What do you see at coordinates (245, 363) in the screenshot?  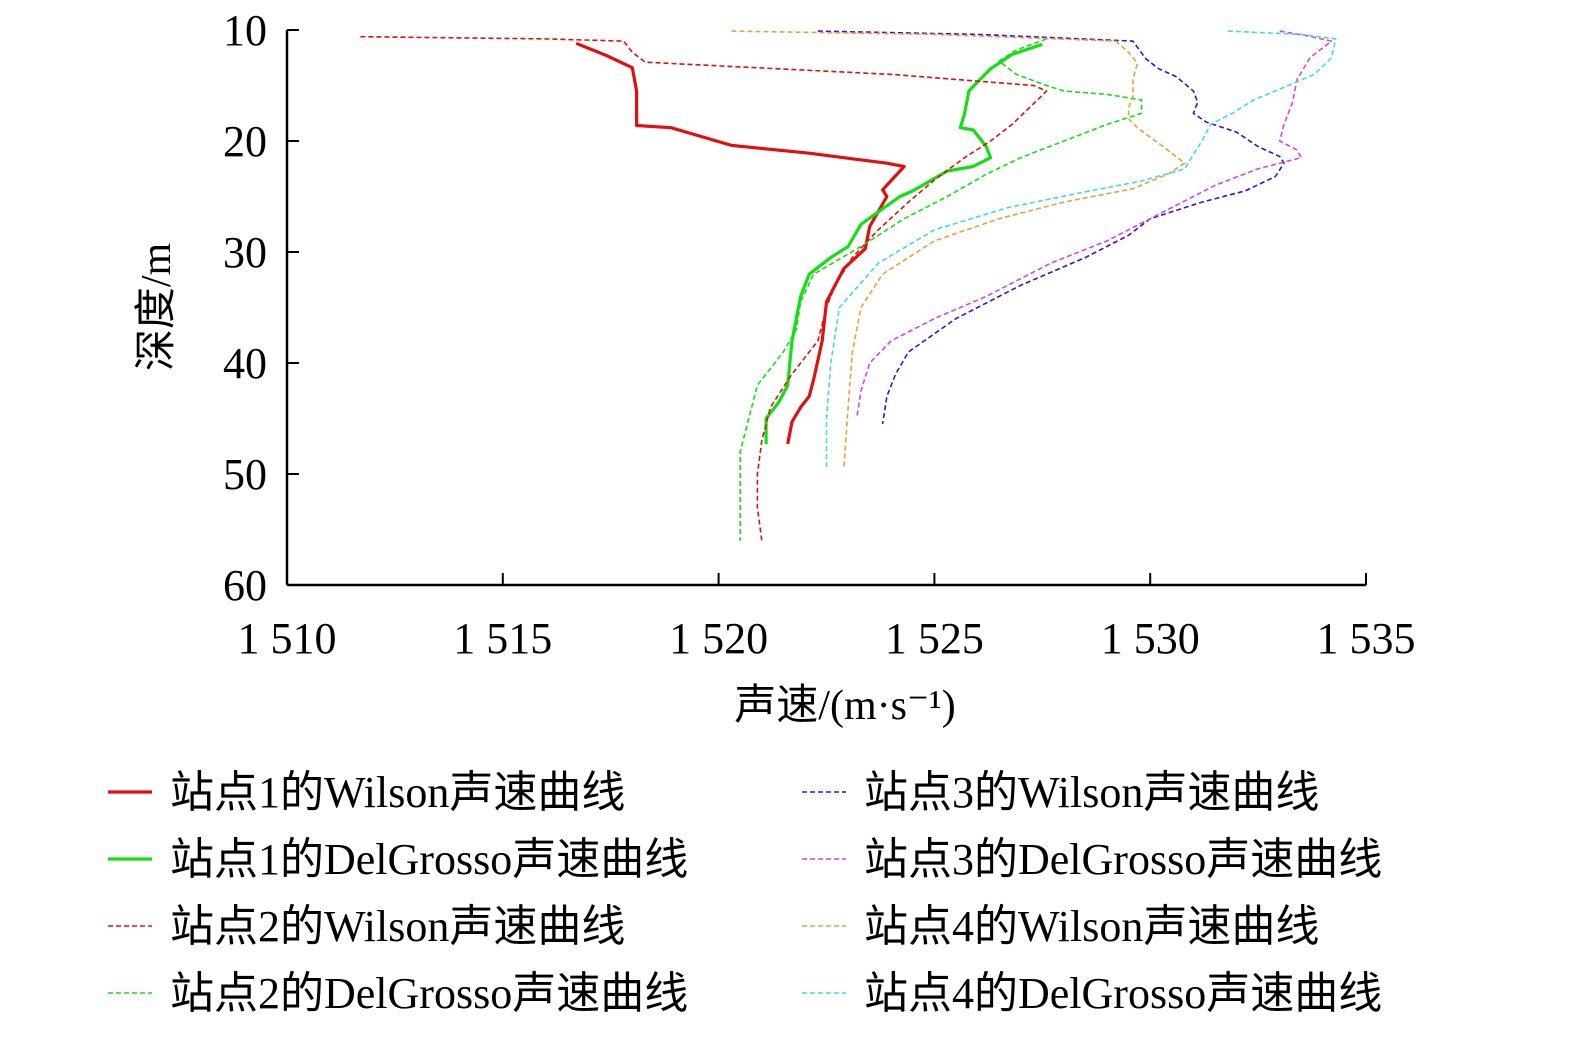 I see `y-tick-label: 40` at bounding box center [245, 363].